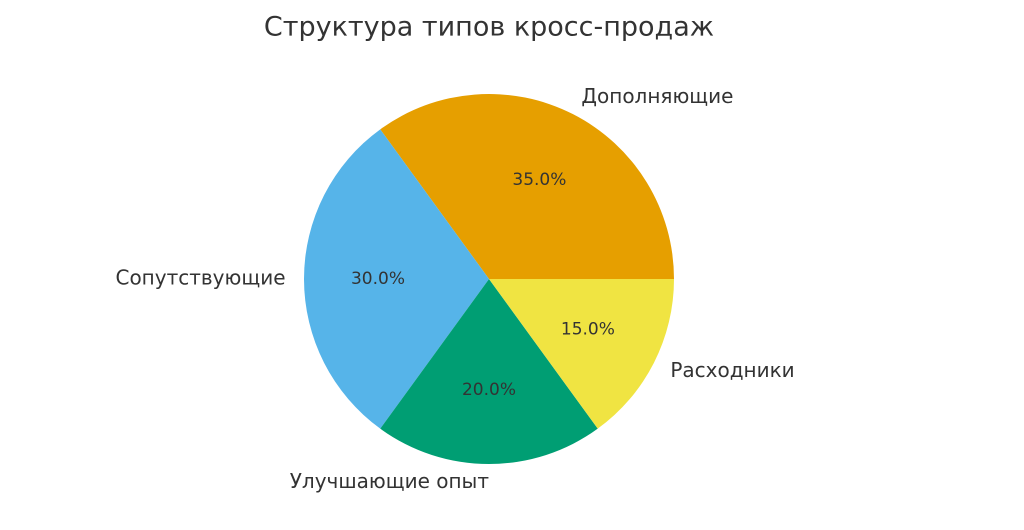 Image resolution: width=1024 pixels, height=530 pixels. I want to click on value-label: 30.0%, so click(378, 279).